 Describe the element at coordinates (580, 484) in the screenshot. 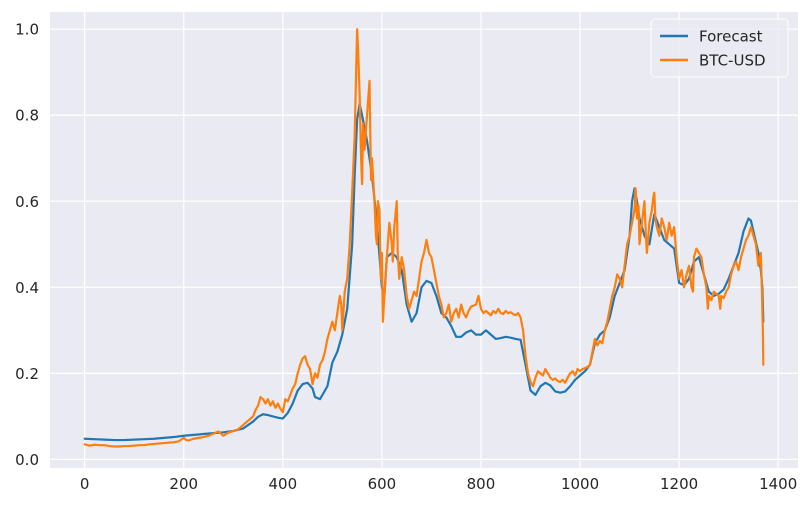

I see `x-tick-label: 1000` at that location.